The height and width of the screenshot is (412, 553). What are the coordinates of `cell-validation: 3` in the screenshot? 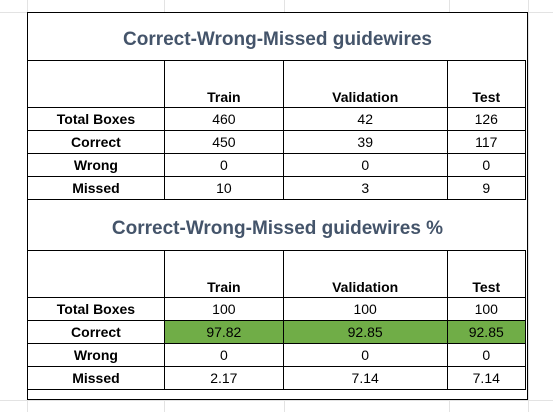 It's located at (365, 188).